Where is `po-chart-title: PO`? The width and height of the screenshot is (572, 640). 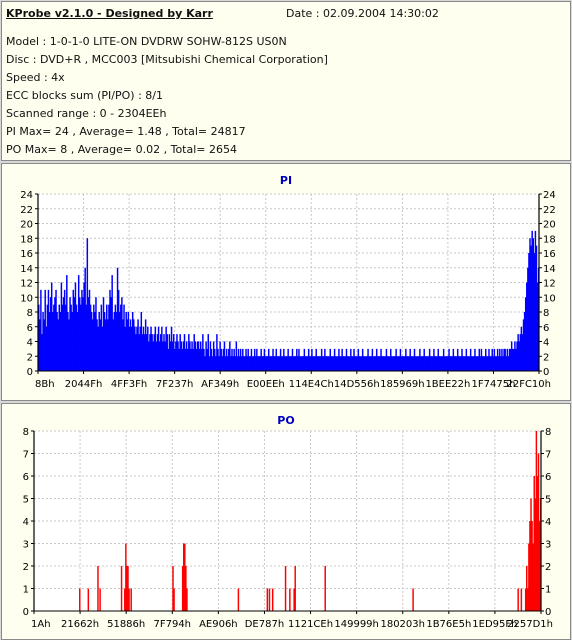
po-chart-title: PO is located at coordinates (286, 420).